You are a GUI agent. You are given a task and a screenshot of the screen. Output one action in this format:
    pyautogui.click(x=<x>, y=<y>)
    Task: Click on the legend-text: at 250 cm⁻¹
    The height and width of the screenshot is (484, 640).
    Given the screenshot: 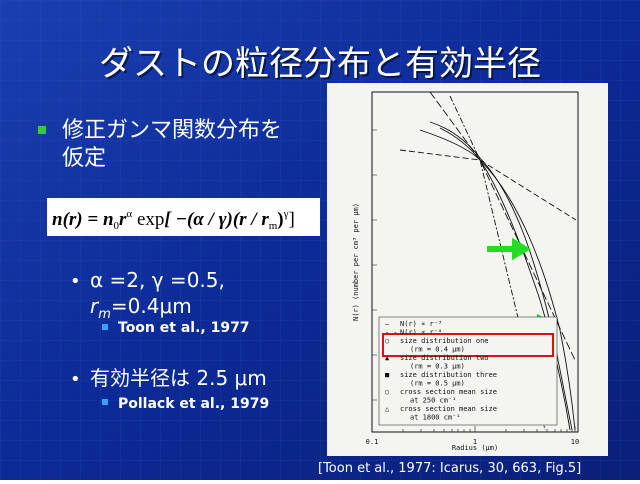 What is the action you would take?
    pyautogui.click(x=433, y=401)
    